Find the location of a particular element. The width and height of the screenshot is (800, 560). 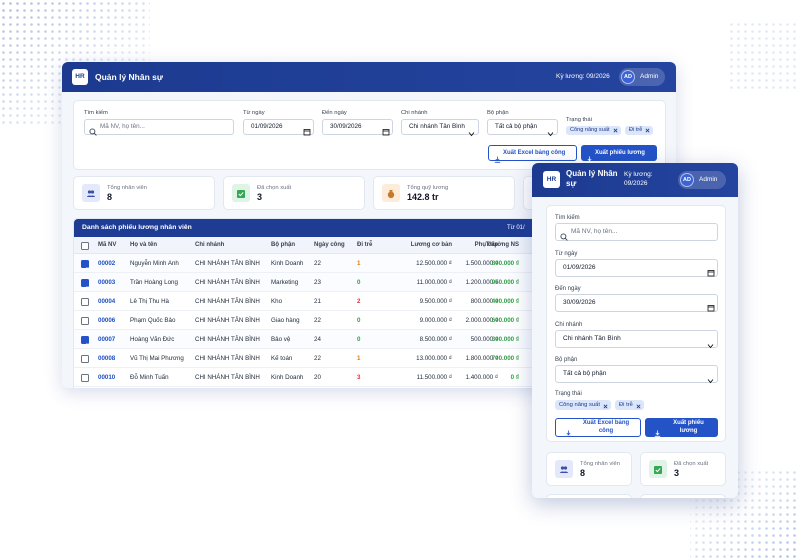

from-input-text: 01/09/2026 is located at coordinates (579, 267).